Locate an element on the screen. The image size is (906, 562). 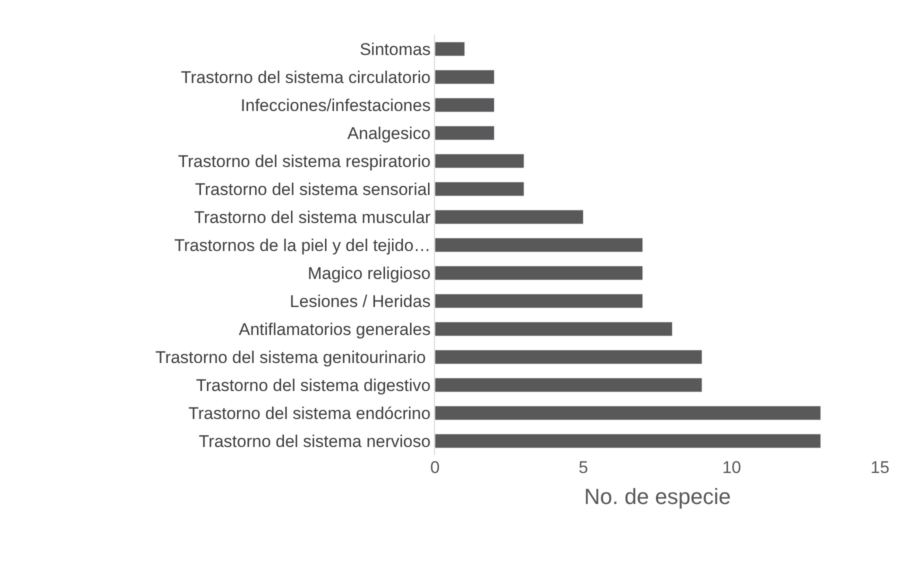
y-tick-label: Magico religioso is located at coordinates (369, 273).